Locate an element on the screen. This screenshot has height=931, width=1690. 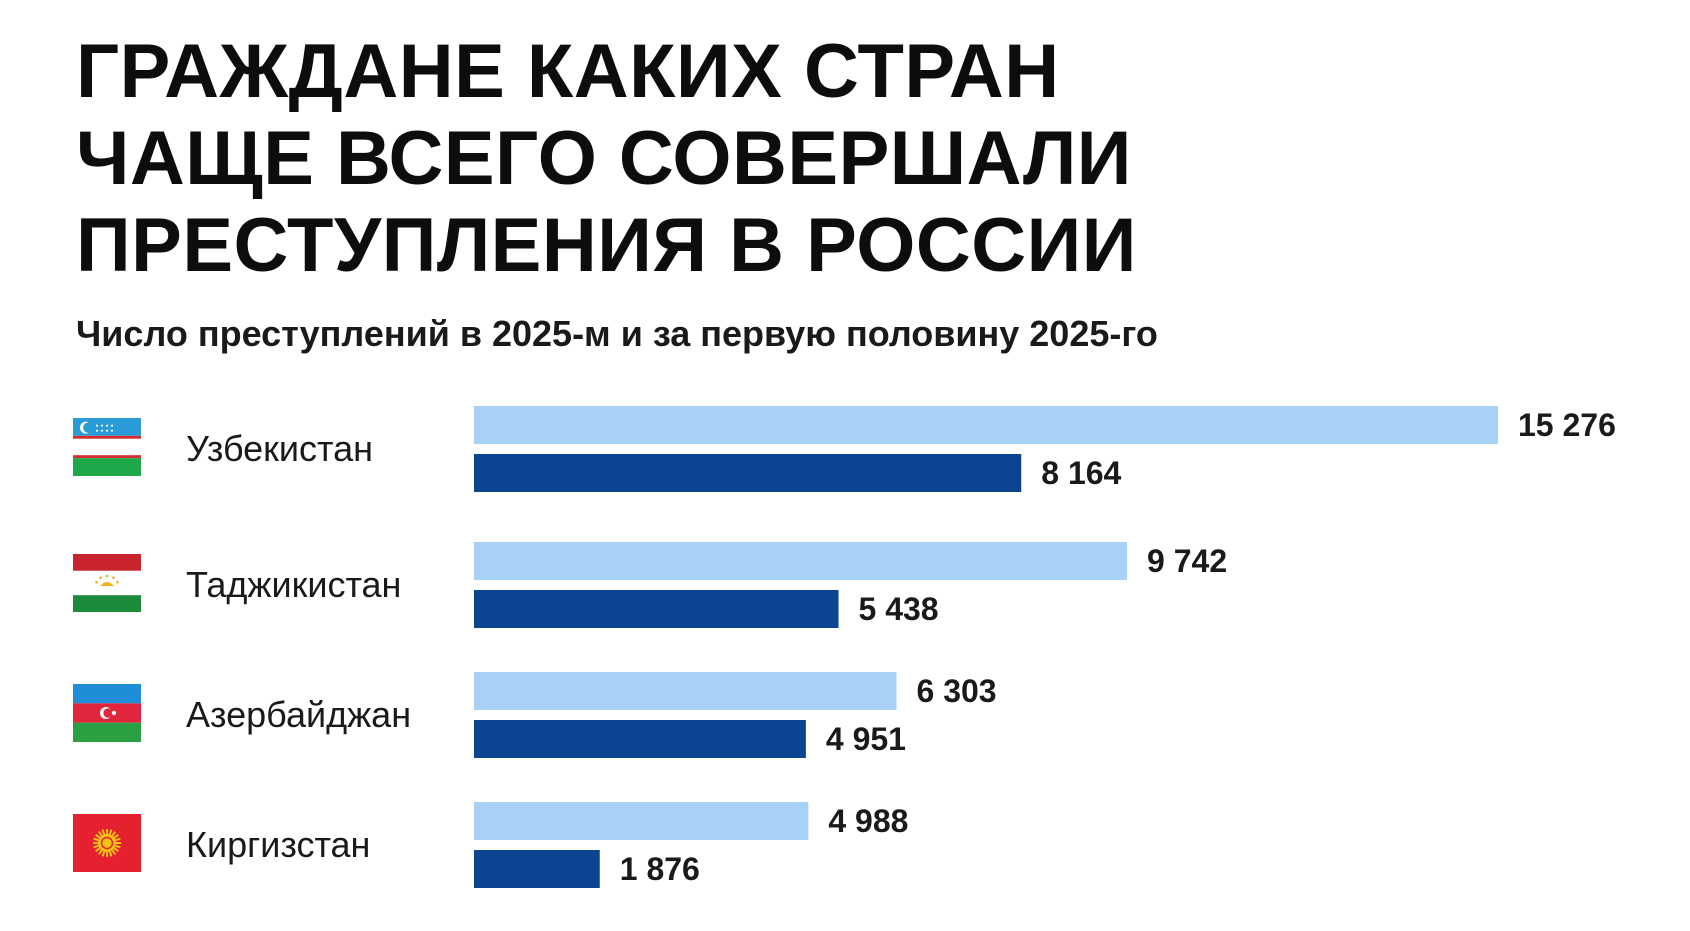
azerbaijan-flag-icon is located at coordinates (107, 713).